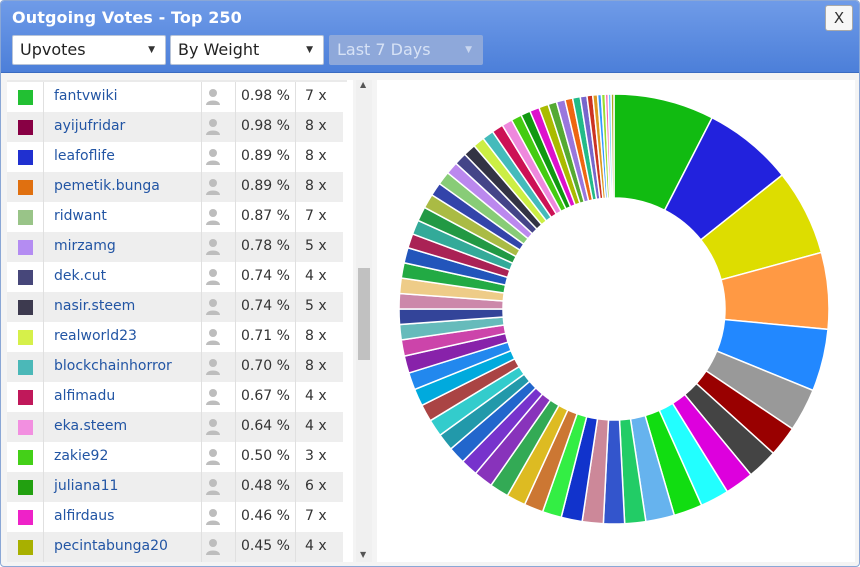 The image size is (860, 567). I want to click on table-row: zakie92 0.50 % 3 x, so click(175, 457).